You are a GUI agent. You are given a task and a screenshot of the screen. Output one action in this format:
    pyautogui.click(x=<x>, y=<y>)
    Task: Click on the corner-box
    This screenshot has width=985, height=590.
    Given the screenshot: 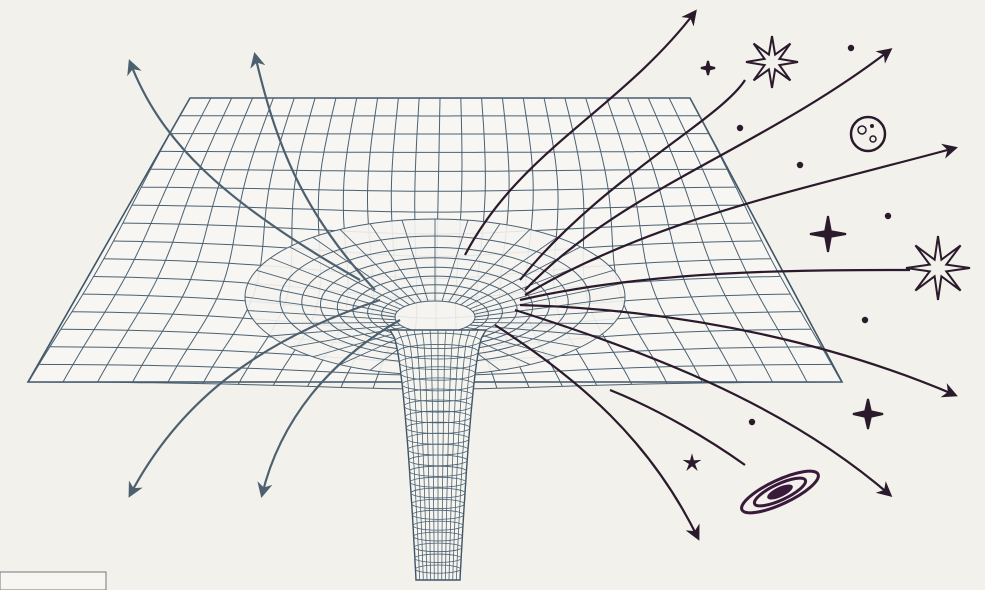 What is the action you would take?
    pyautogui.click(x=53, y=580)
    